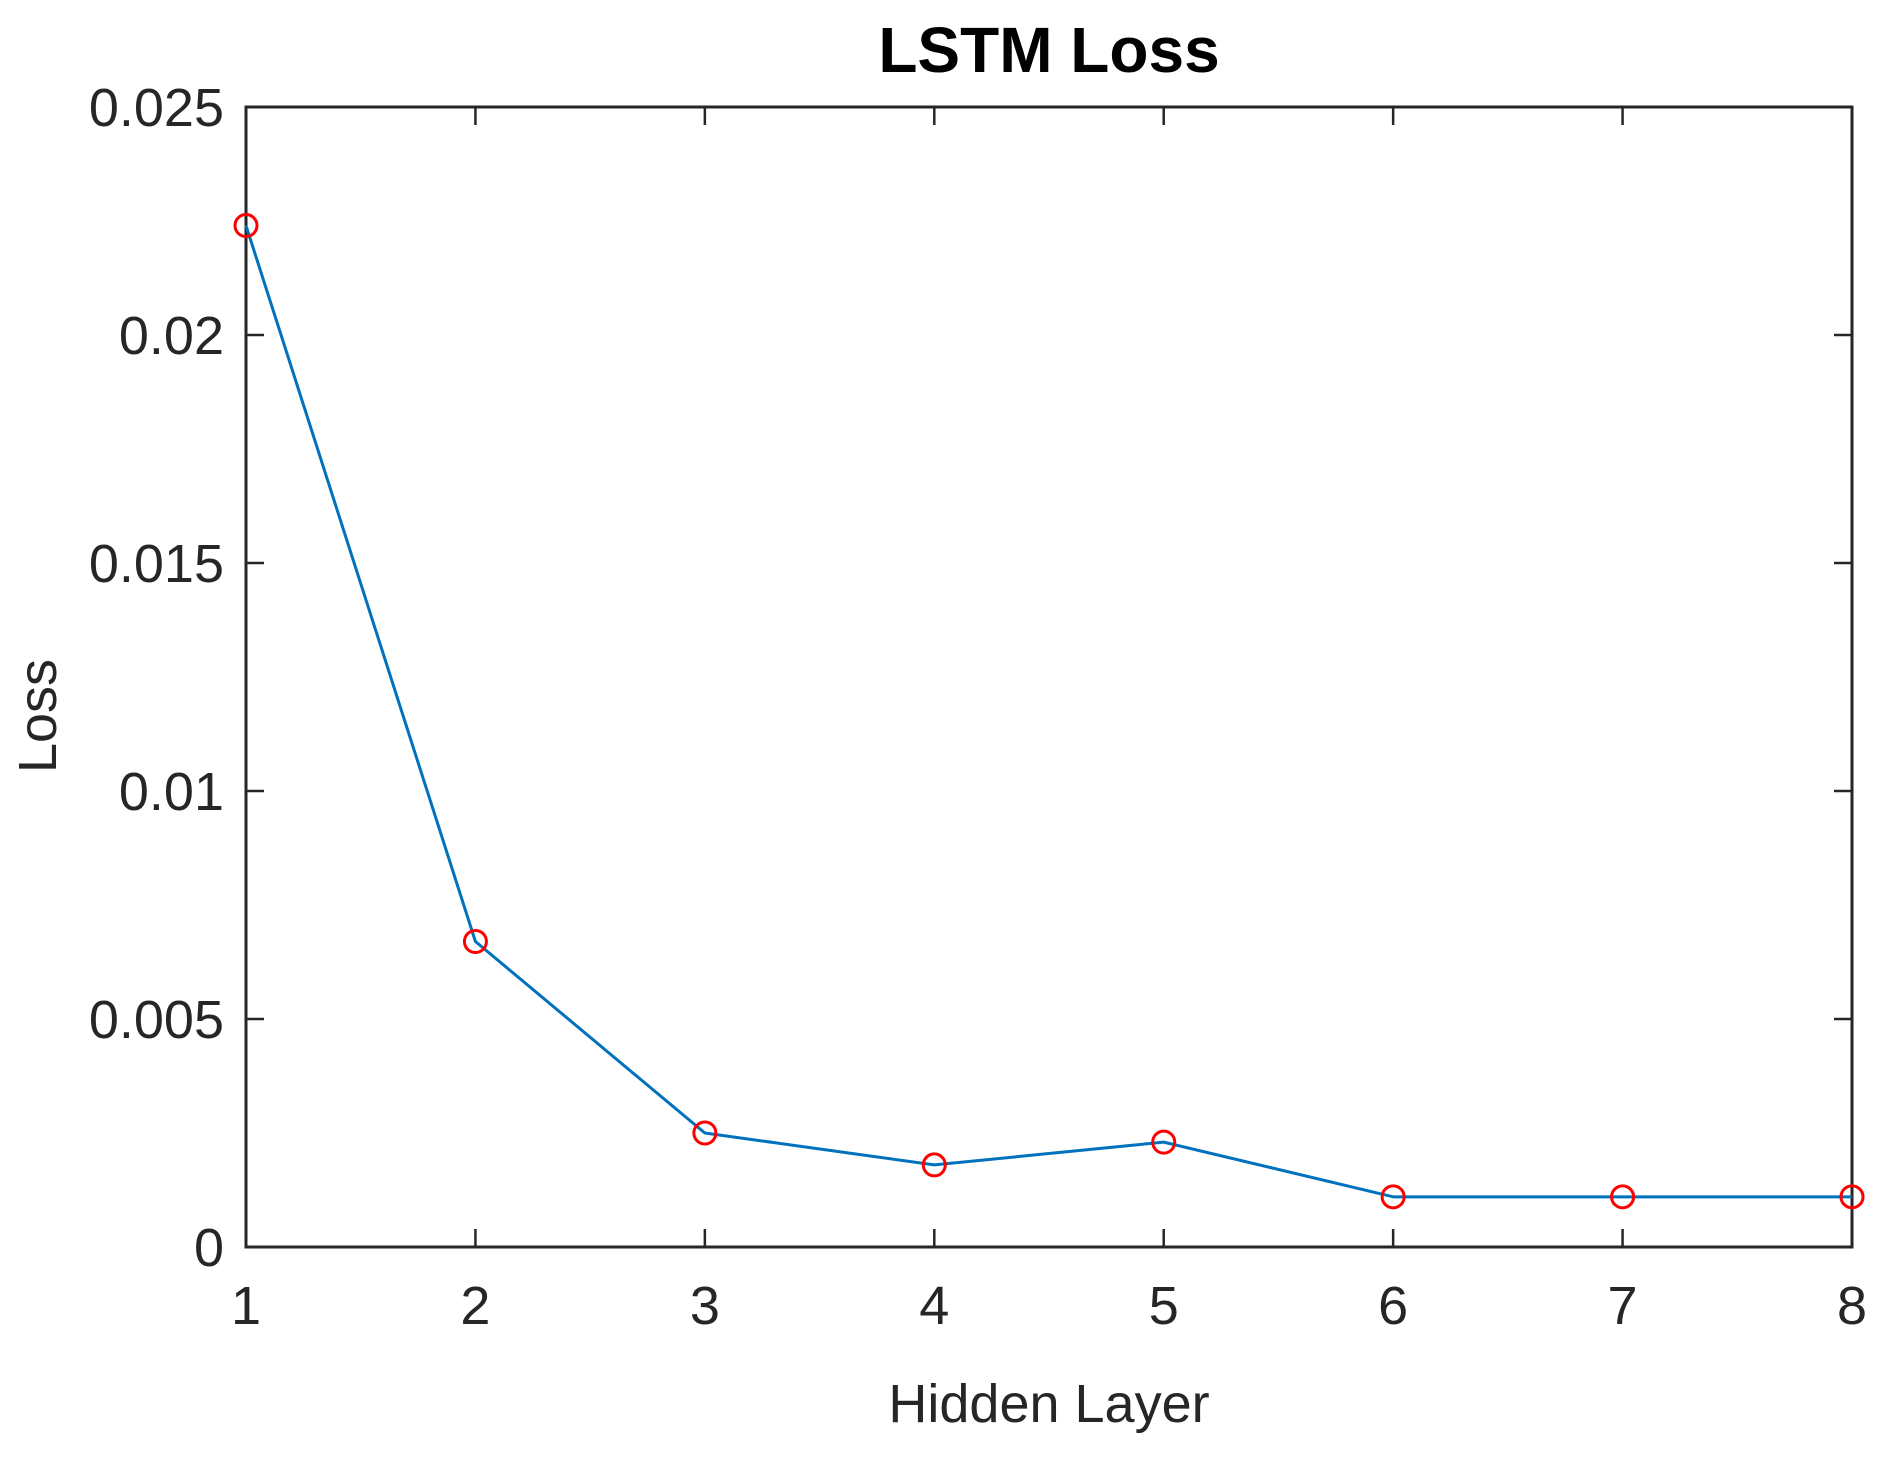 The image size is (1882, 1457). I want to click on y-tick-label: 0.015, so click(156, 564).